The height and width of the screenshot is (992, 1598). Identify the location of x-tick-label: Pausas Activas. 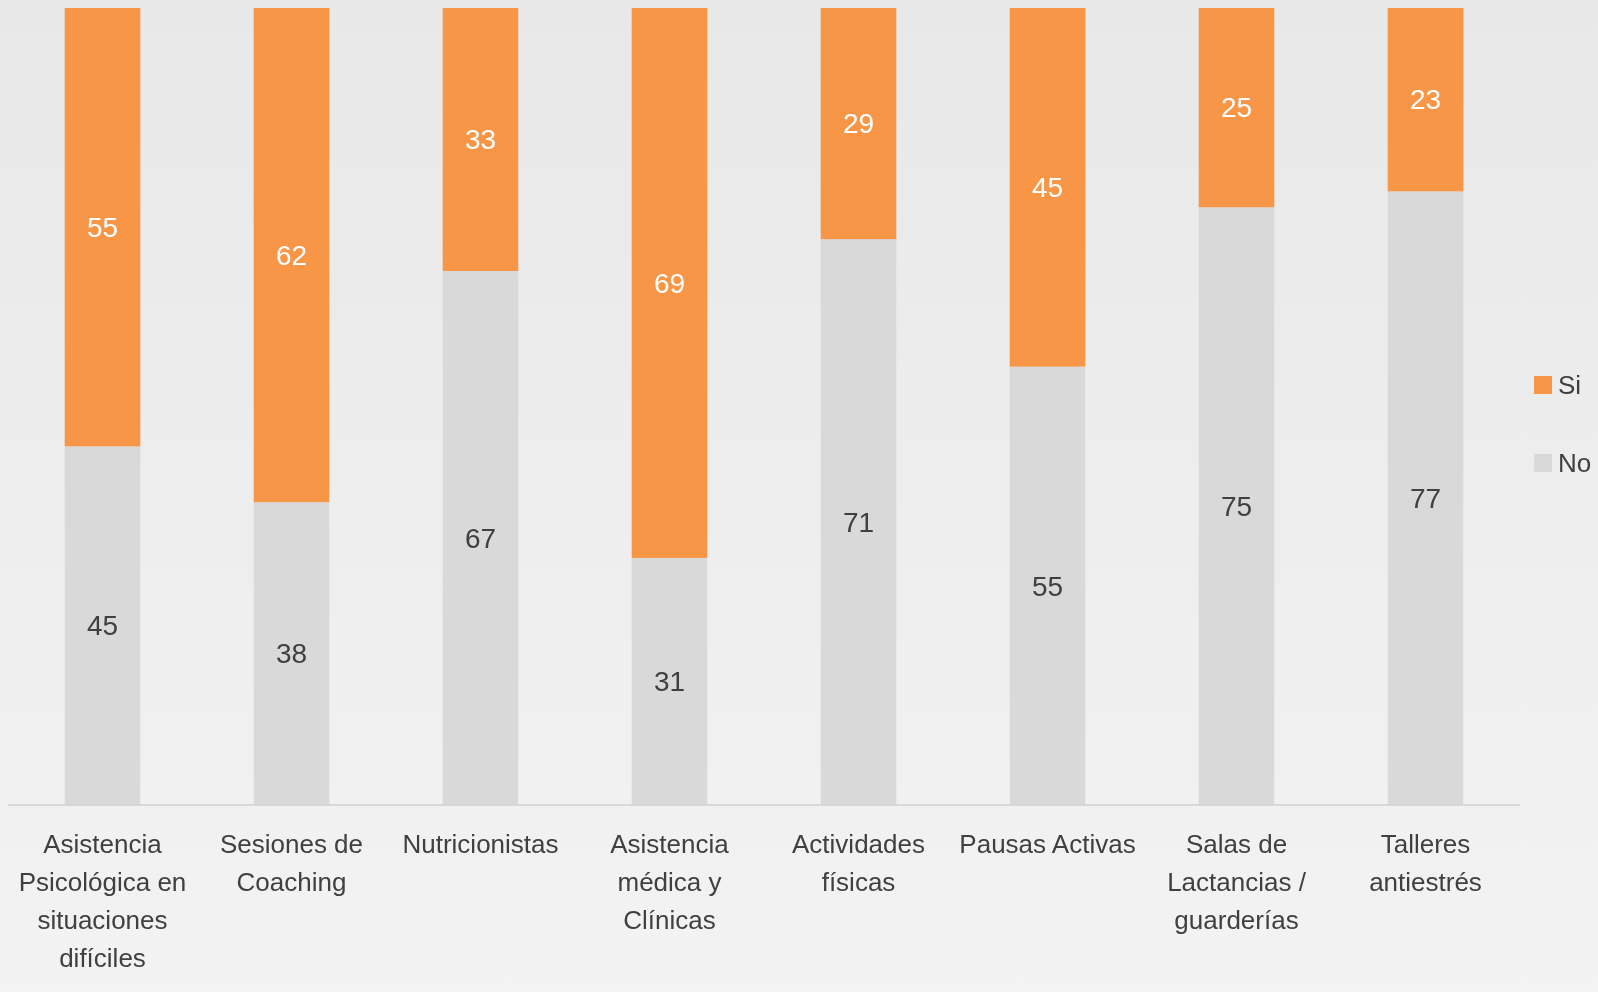
(1047, 844).